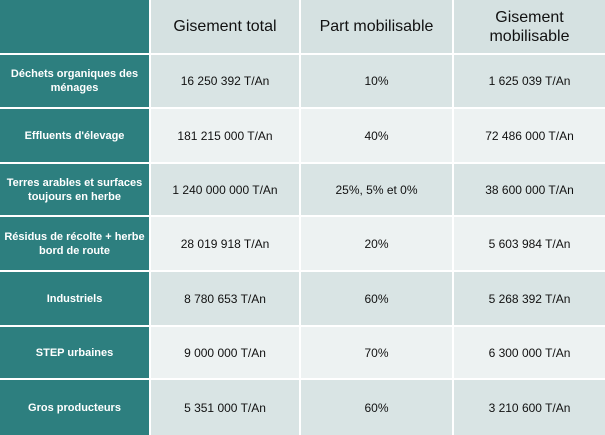 Image resolution: width=605 pixels, height=435 pixels. I want to click on cell-part-mobilisable: 25%, 5% et 0%, so click(377, 190).